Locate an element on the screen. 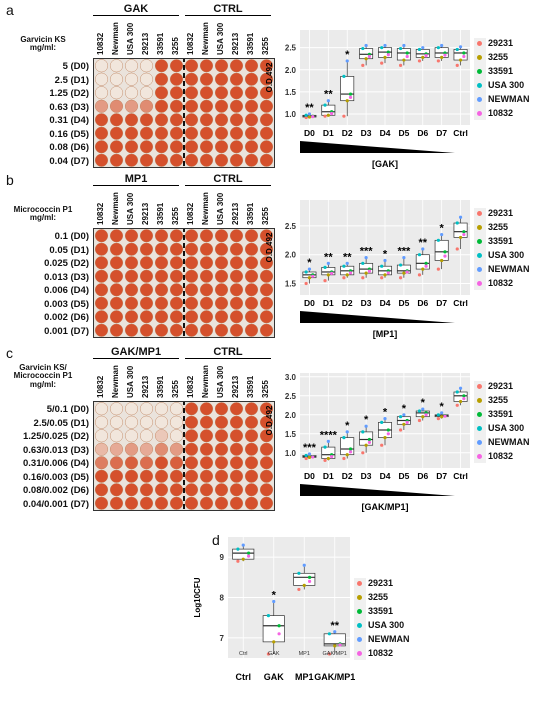  legend-entry: 29231 is located at coordinates (495, 386).